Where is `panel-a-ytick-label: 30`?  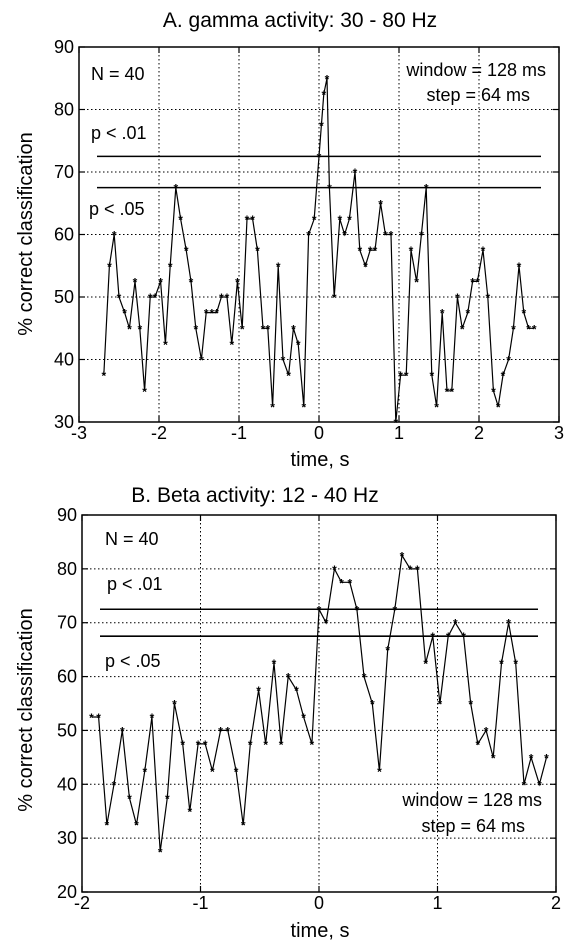 panel-a-ytick-label: 30 is located at coordinates (64, 422).